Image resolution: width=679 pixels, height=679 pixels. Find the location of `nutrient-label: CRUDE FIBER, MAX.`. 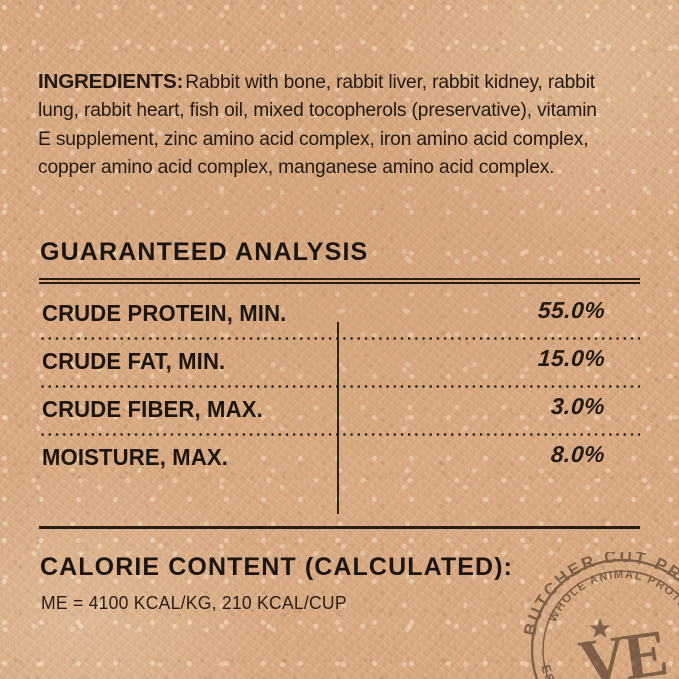

nutrient-label: CRUDE FIBER, MAX. is located at coordinates (152, 409).